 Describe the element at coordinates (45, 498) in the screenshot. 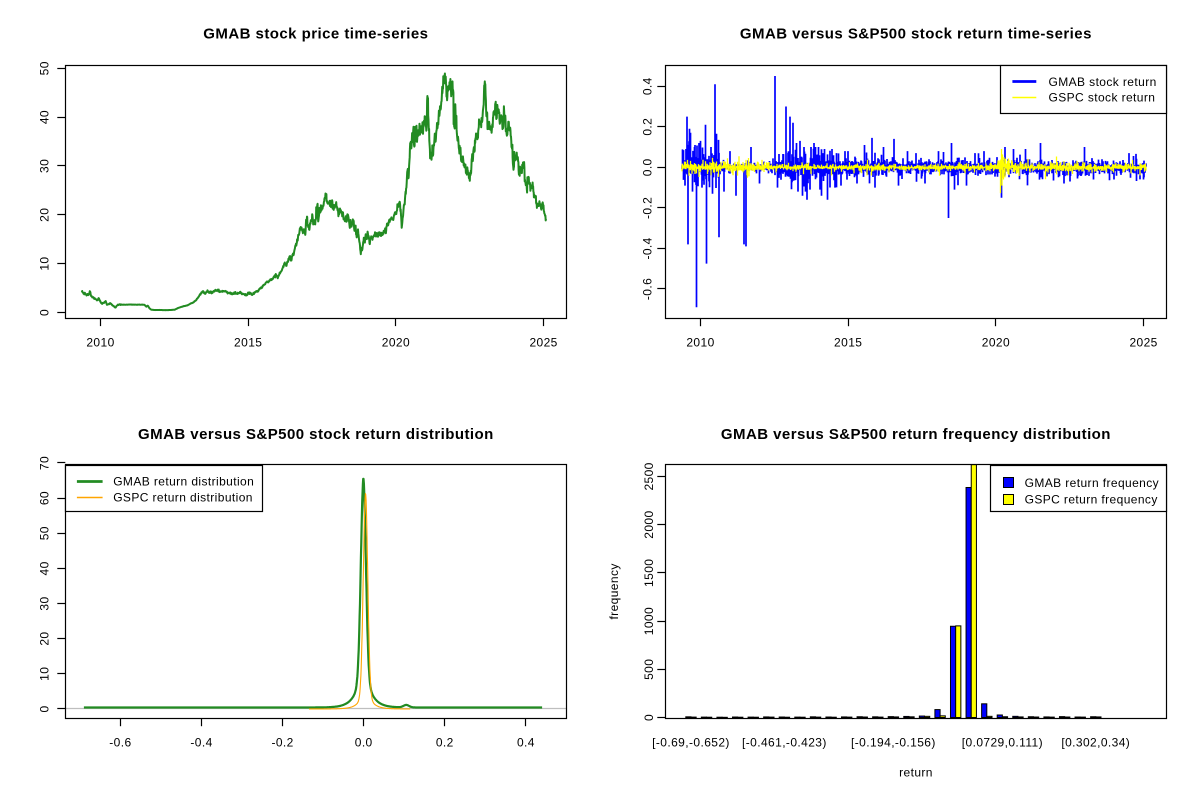

I see `svg-text: 60` at that location.